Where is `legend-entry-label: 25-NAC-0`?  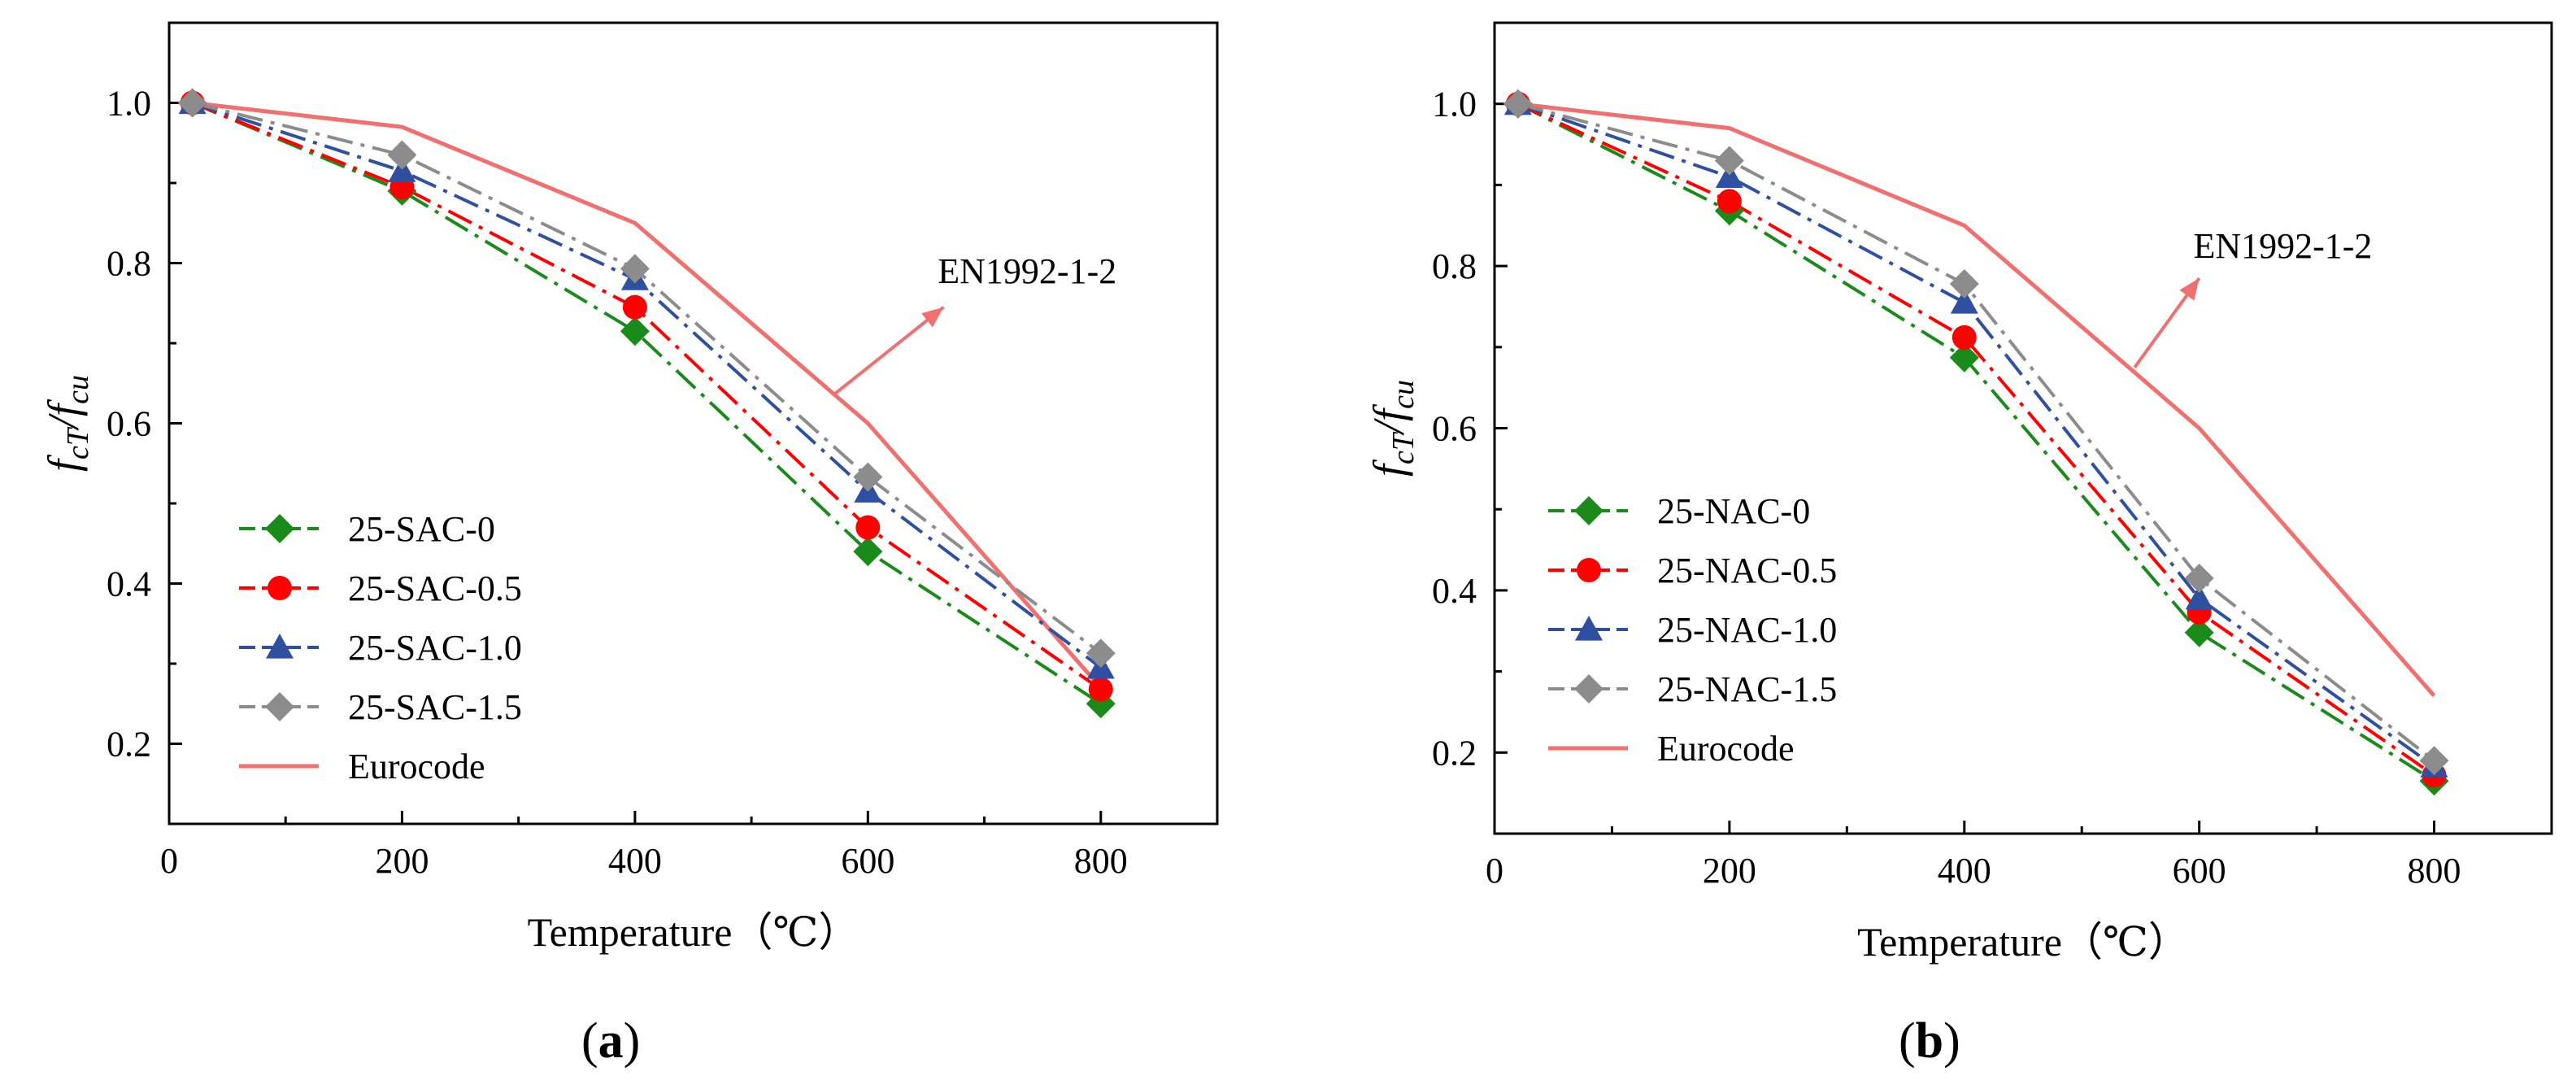
legend-entry-label: 25-NAC-0 is located at coordinates (1734, 511).